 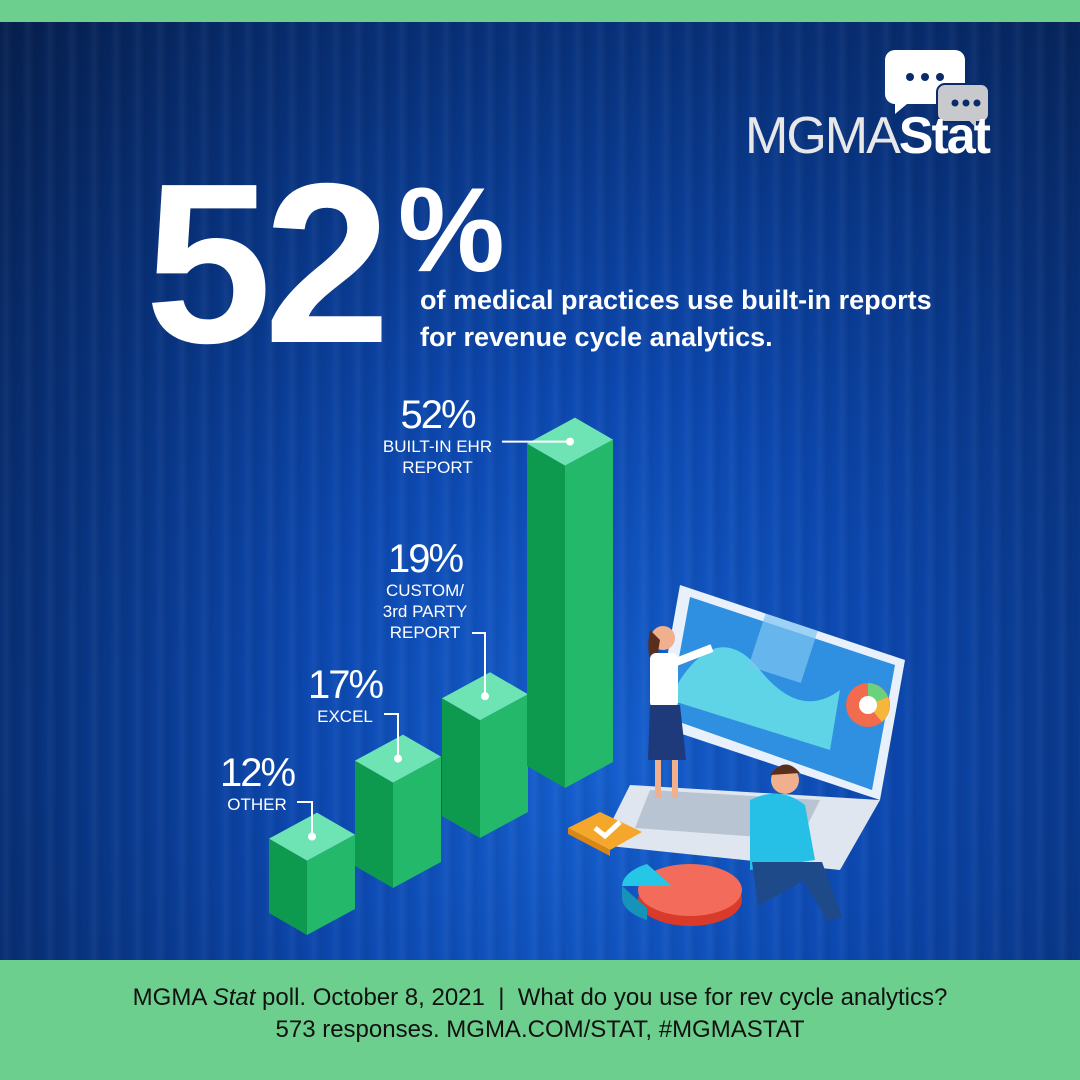 What do you see at coordinates (437, 446) in the screenshot?
I see `category-label: BUILT-IN EHR` at bounding box center [437, 446].